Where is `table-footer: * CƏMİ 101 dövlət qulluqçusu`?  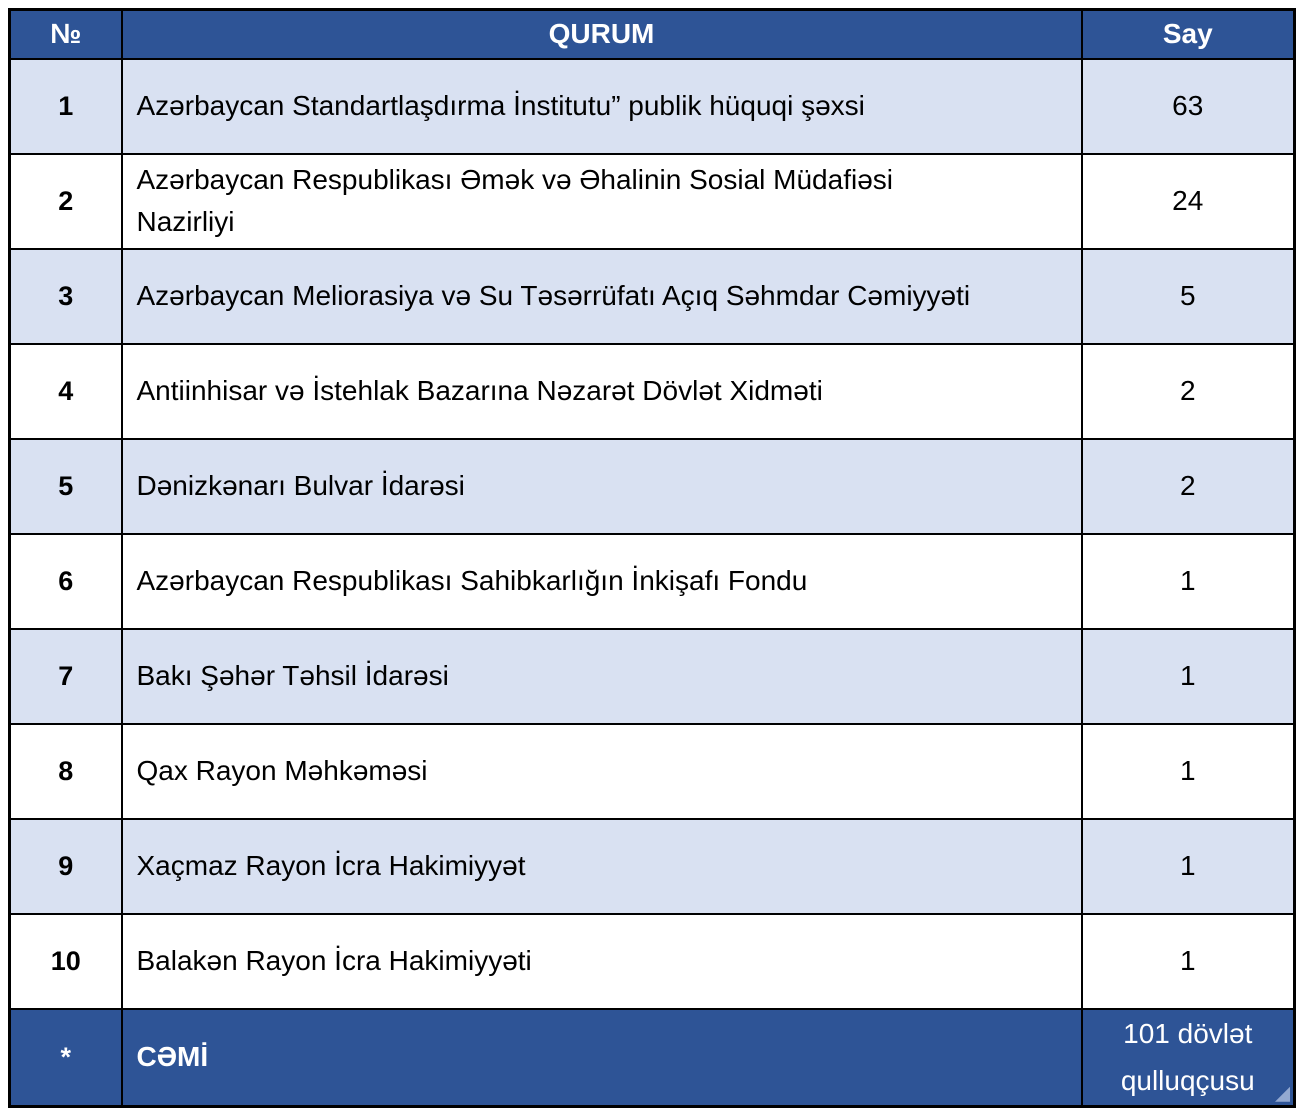 table-footer: * CƏMİ 101 dövlət qulluqçusu is located at coordinates (652, 1057).